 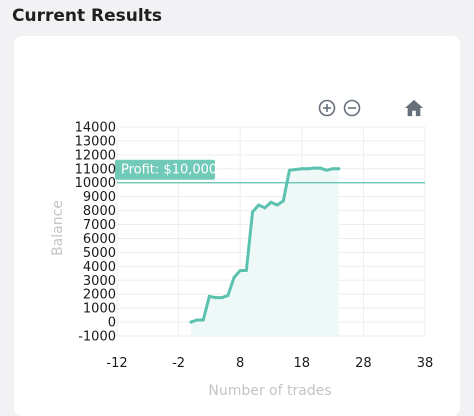 I want to click on page-title: Current Results, so click(x=87, y=16).